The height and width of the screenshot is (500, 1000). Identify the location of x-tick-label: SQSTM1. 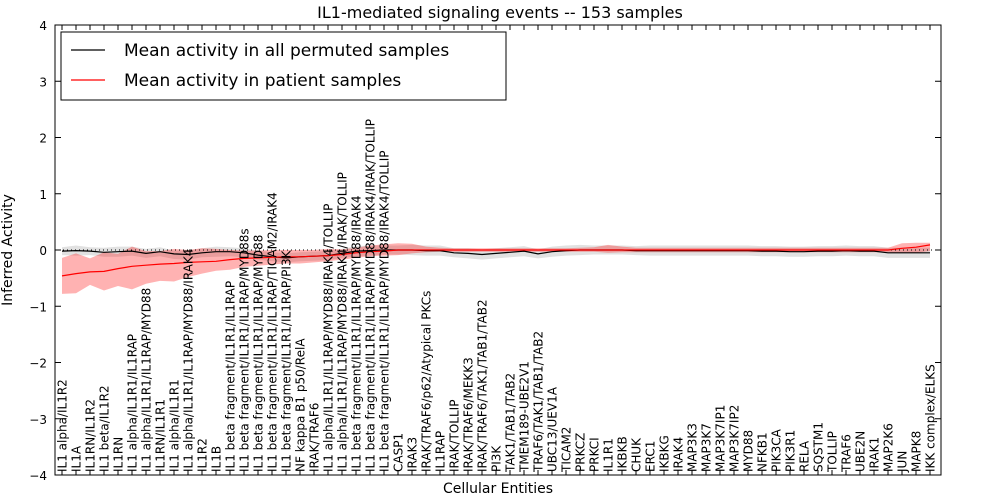
(819, 447).